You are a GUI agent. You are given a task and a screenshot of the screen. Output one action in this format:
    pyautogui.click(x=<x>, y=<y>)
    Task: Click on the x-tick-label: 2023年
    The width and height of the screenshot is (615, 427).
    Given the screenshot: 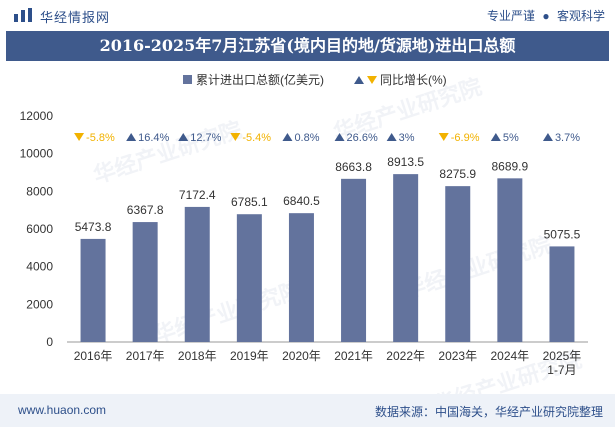 What is the action you would take?
    pyautogui.click(x=457, y=356)
    